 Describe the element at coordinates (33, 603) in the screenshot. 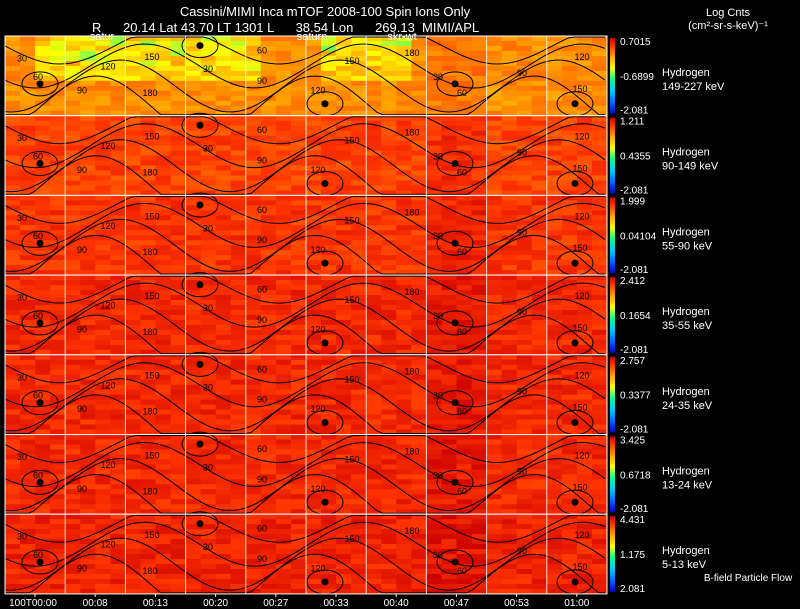

I see `x-tick-label: 100T00:00` at that location.